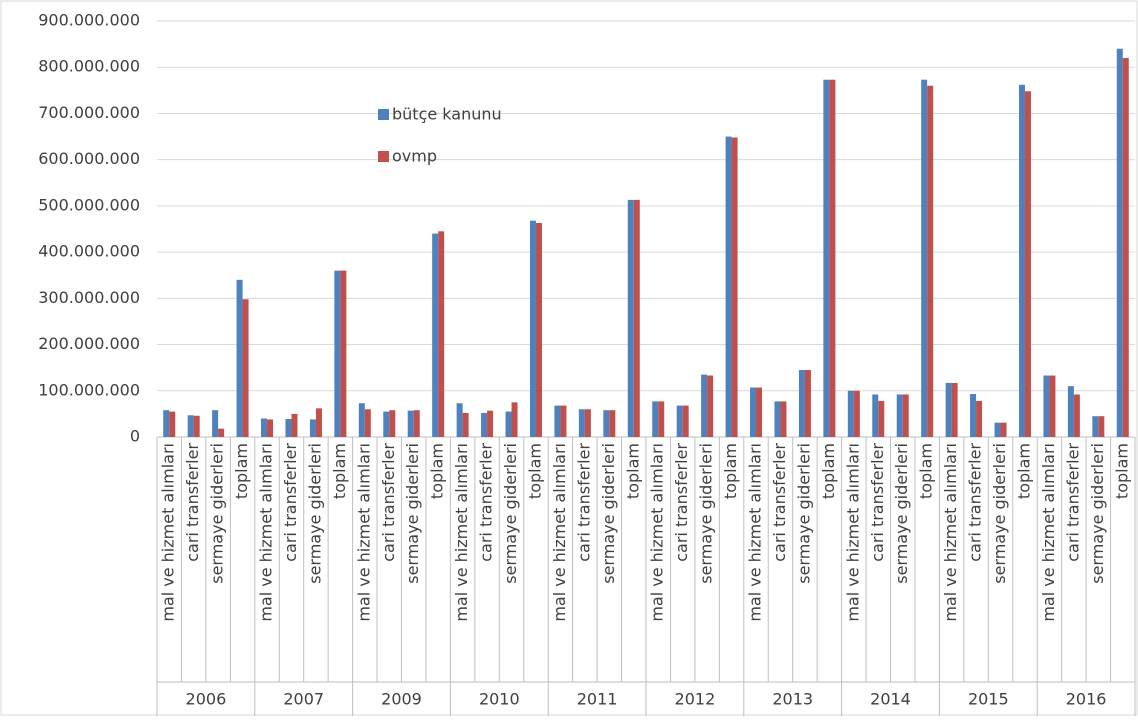  I want to click on y-tick-label: 300.000.000, so click(89, 297).